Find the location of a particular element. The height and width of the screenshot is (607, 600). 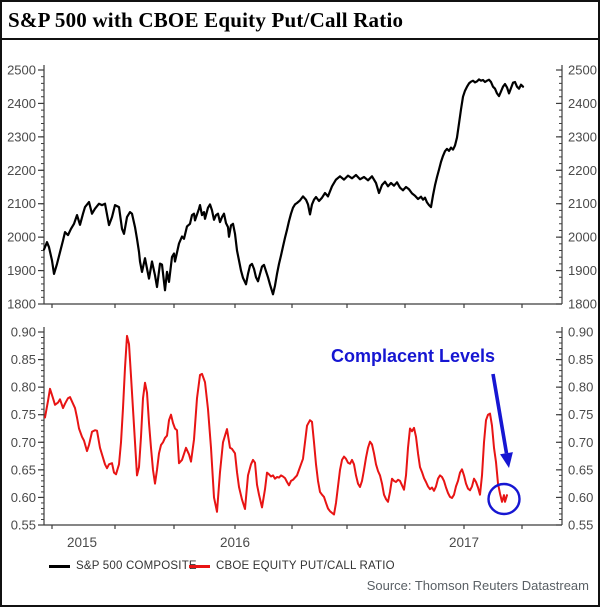

y-axis-tick-label-right: 1900 is located at coordinates (582, 270).